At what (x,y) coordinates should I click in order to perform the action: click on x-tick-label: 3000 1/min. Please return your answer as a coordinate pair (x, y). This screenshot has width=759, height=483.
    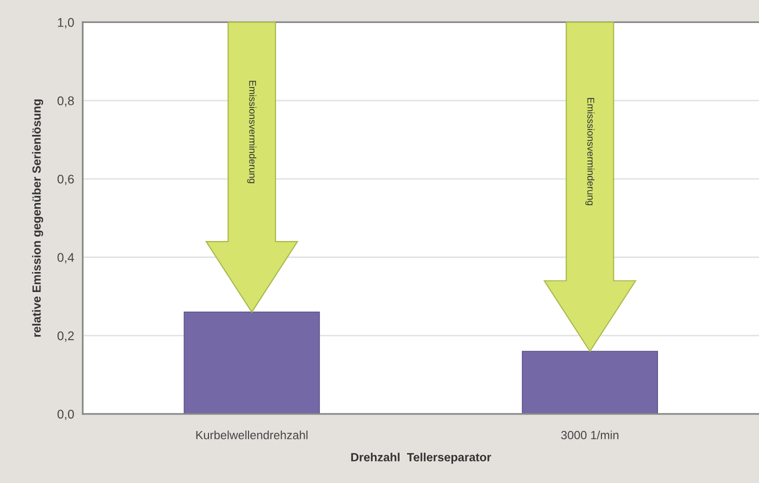
    Looking at the image, I should click on (589, 435).